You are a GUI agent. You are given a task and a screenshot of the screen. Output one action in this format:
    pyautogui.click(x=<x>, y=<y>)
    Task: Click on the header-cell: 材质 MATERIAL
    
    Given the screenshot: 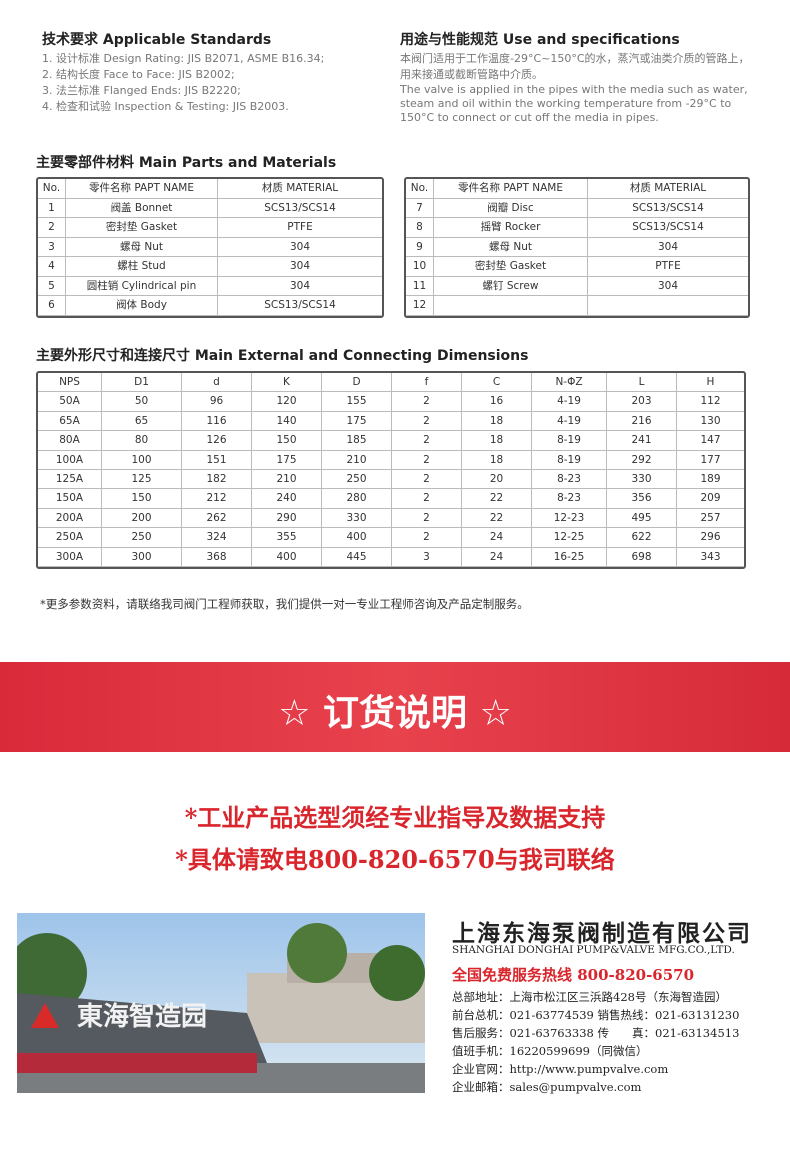 What is the action you would take?
    pyautogui.click(x=668, y=189)
    